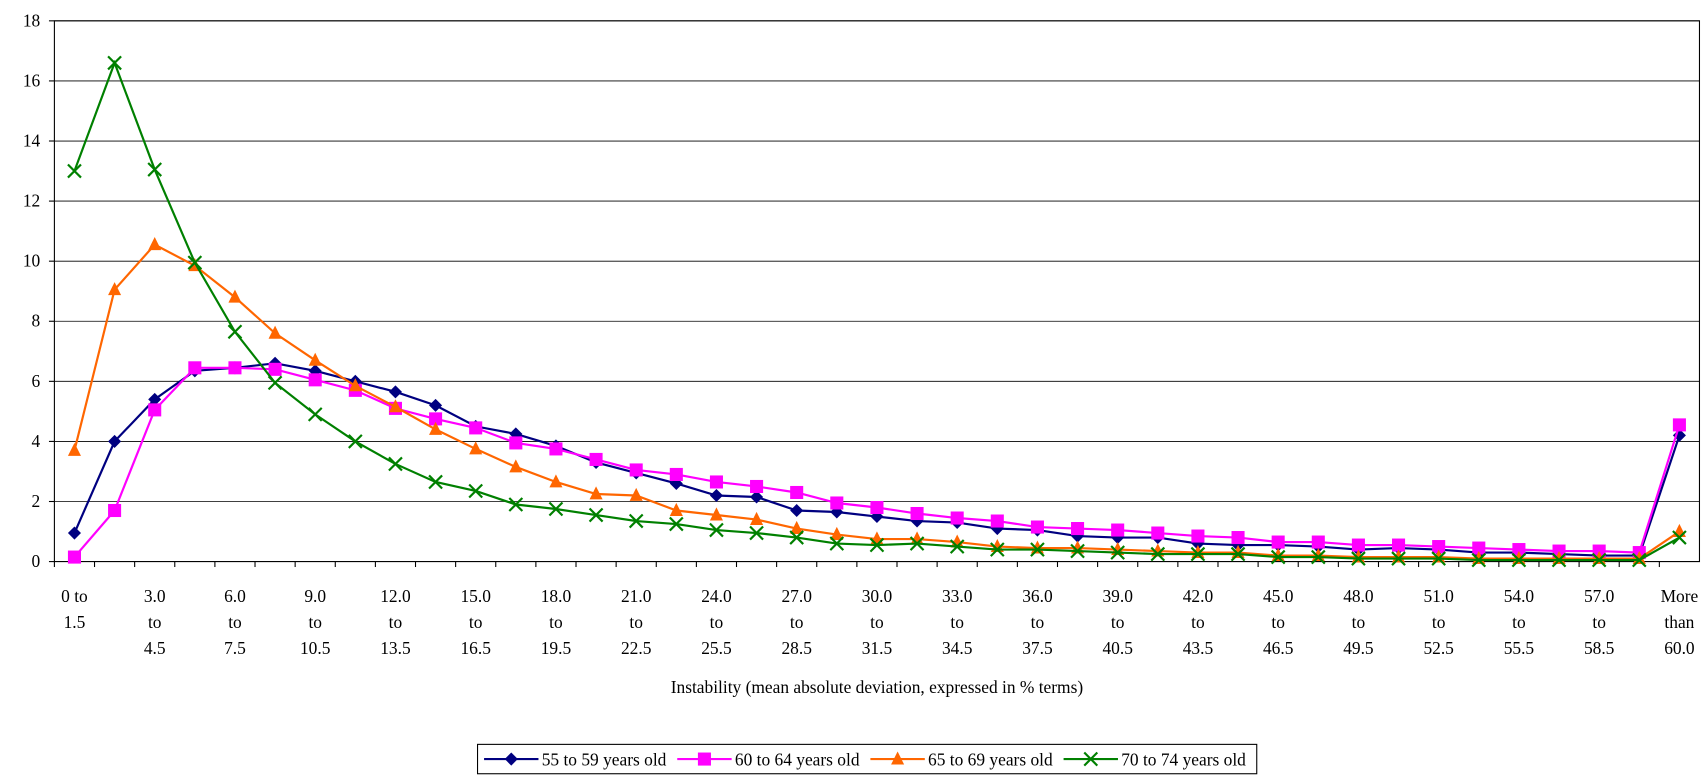  Describe the element at coordinates (1183, 760) in the screenshot. I see `legend-label: 70 to 74 years old` at that location.